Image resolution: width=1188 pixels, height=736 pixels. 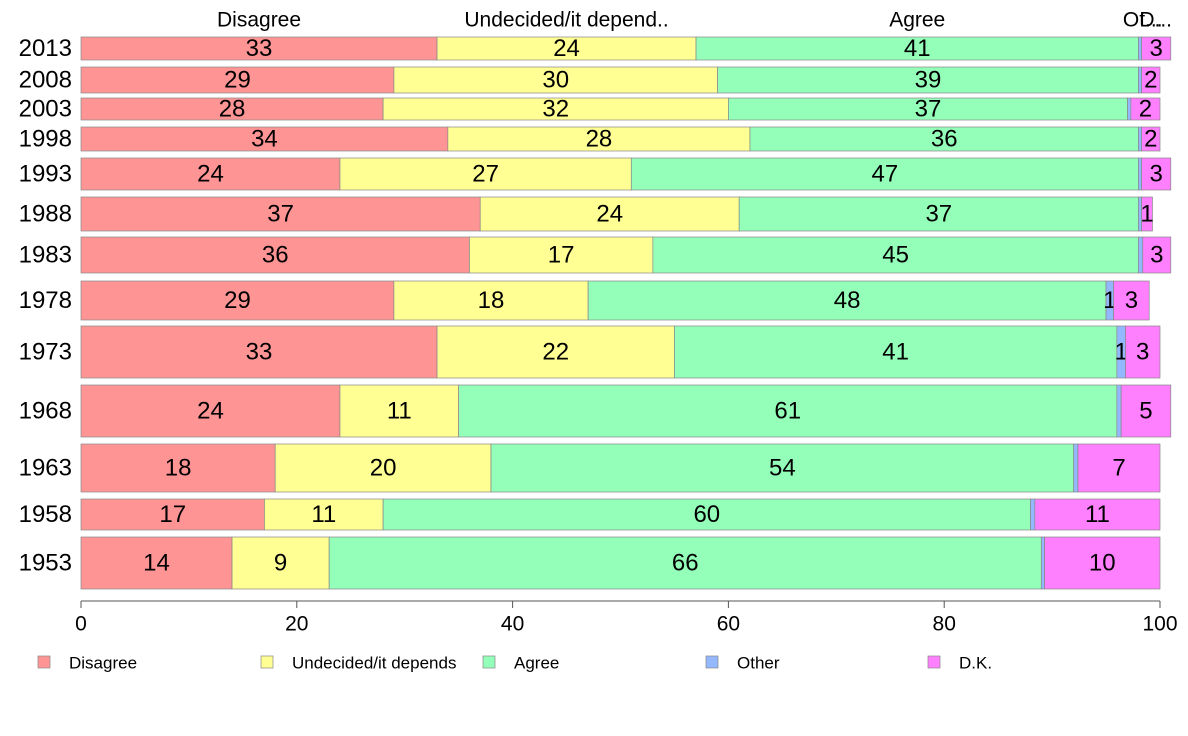 What do you see at coordinates (264, 139) in the screenshot?
I see `data-label: 34` at bounding box center [264, 139].